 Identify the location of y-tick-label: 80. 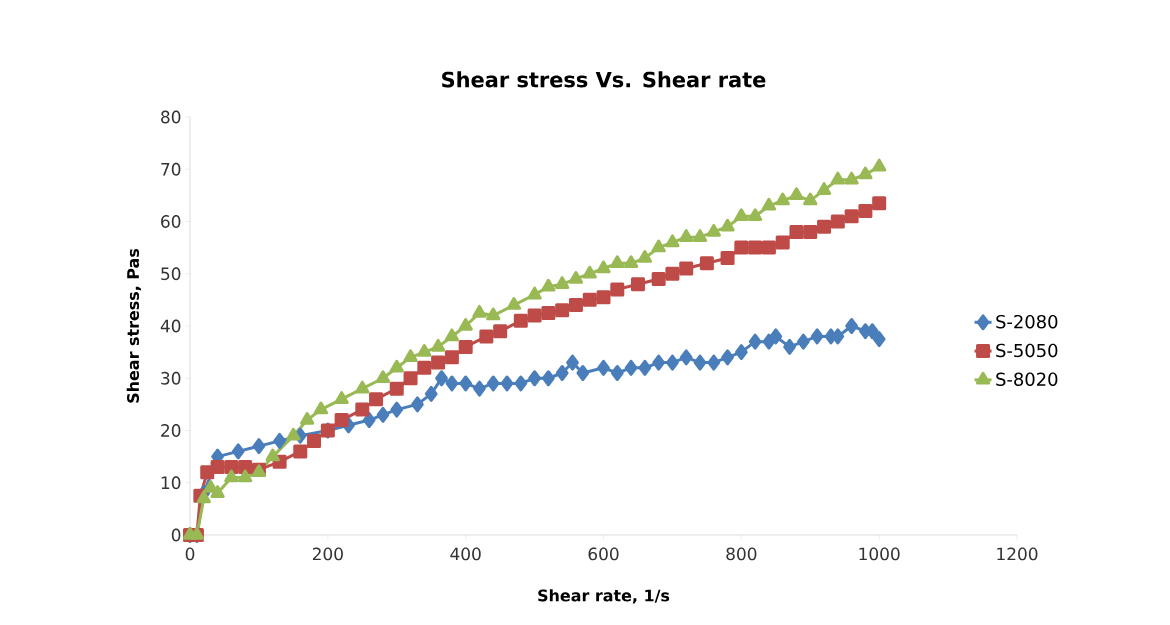
(171, 117).